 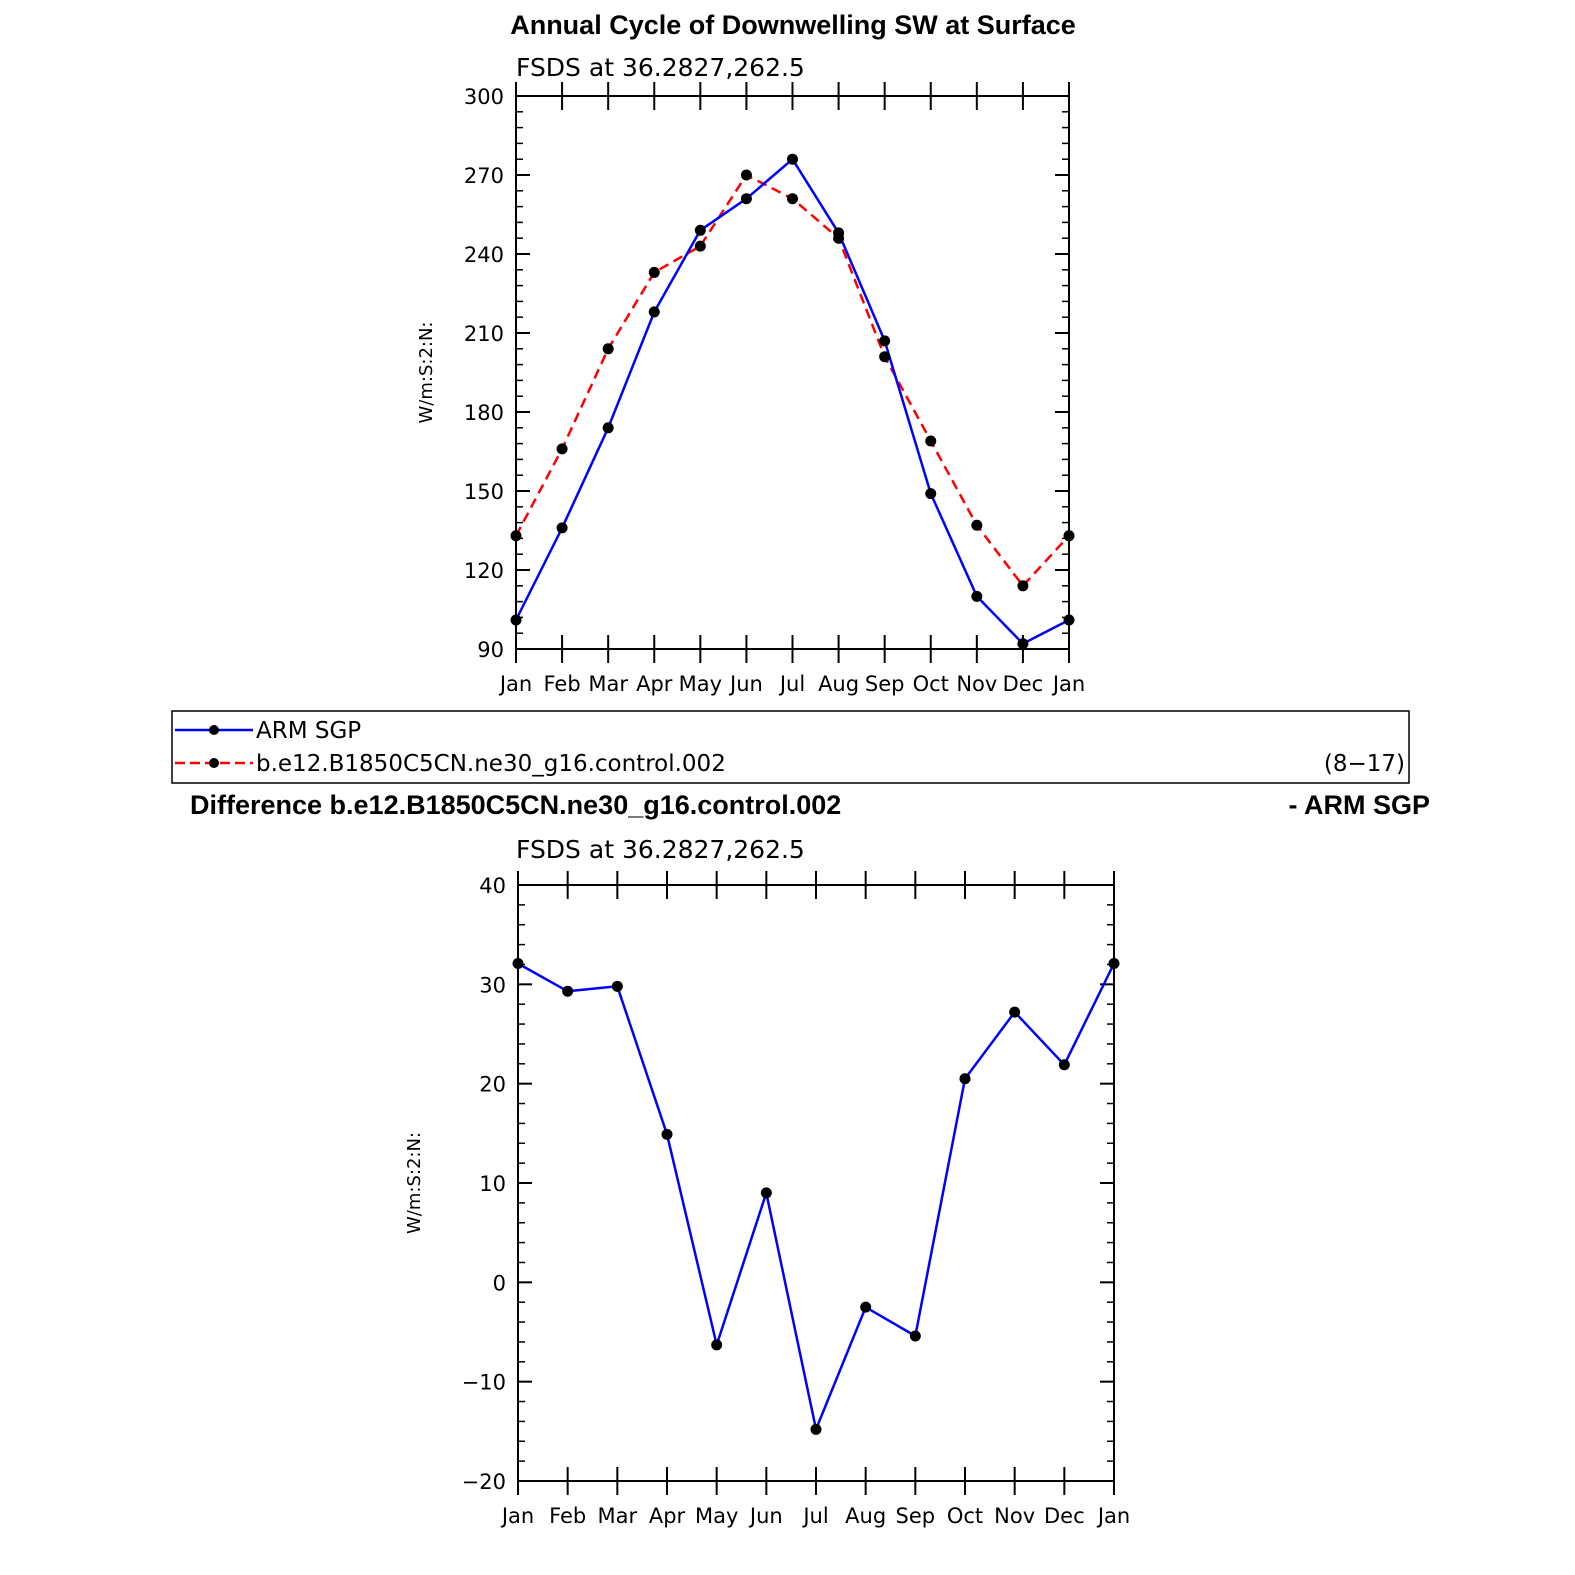 What do you see at coordinates (667, 1516) in the screenshot?
I see `chart-1-xtick-label: Apr` at bounding box center [667, 1516].